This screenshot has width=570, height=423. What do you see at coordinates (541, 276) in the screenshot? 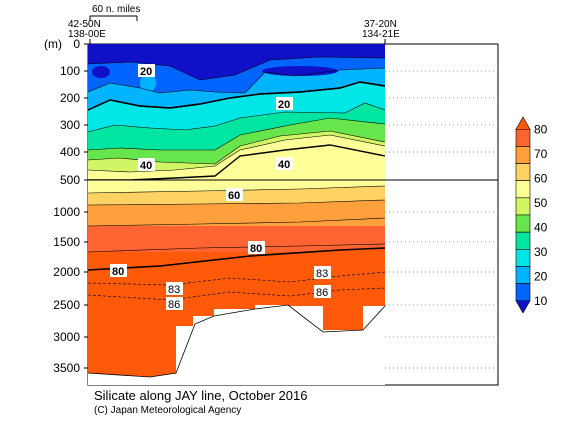
I see `colorbar-tick-label: 20` at bounding box center [541, 276].